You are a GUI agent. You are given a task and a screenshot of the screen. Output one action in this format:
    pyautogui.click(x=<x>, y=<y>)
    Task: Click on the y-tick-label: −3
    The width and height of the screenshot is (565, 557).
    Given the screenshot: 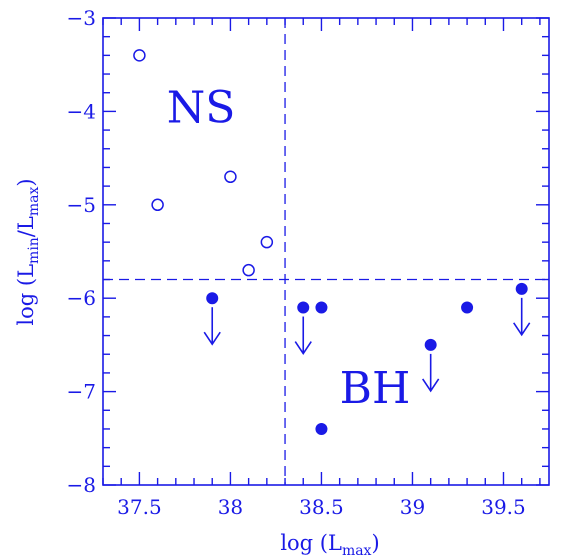 What is the action you would take?
    pyautogui.click(x=81, y=18)
    